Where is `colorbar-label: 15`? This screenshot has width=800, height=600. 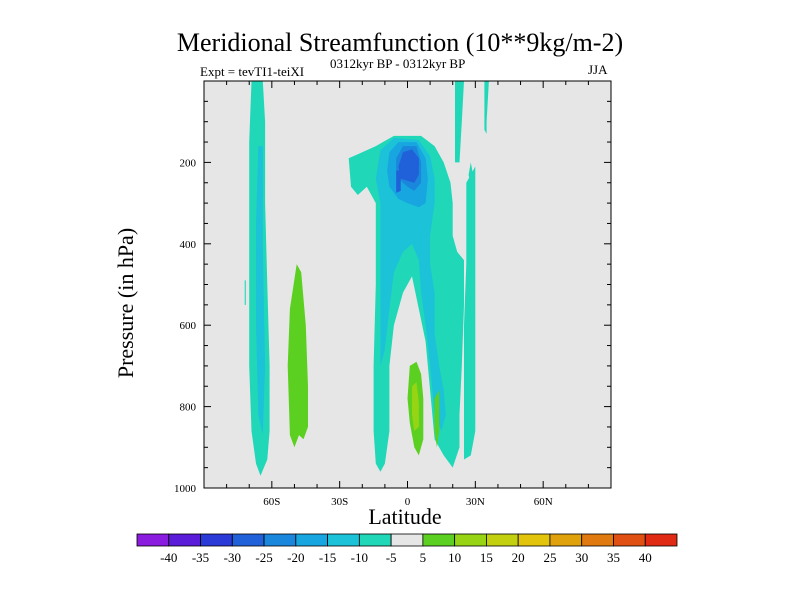
colorbar-label: 15 is located at coordinates (486, 557).